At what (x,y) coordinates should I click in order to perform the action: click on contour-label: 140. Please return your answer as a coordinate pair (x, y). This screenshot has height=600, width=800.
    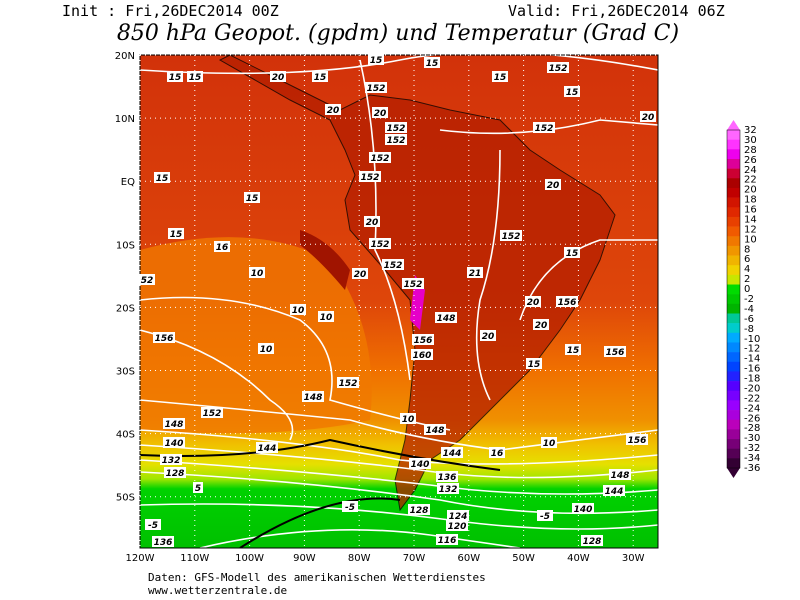
    Looking at the image, I should click on (174, 444).